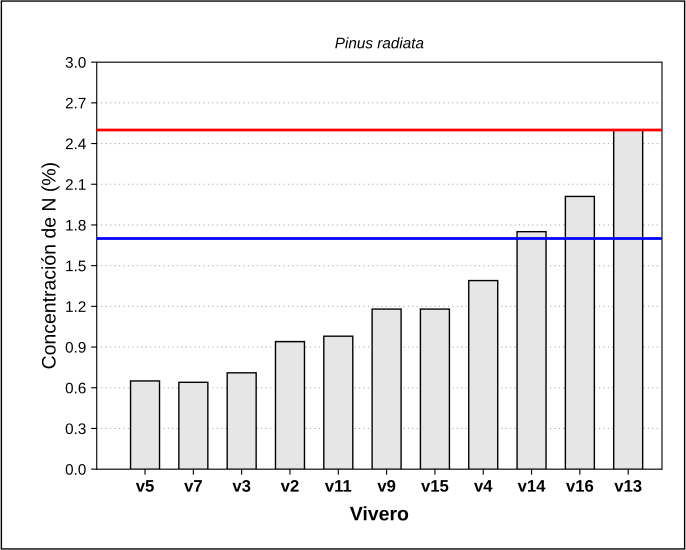 The image size is (686, 550). What do you see at coordinates (76, 225) in the screenshot?
I see `y-tick-label: 1.8` at bounding box center [76, 225].